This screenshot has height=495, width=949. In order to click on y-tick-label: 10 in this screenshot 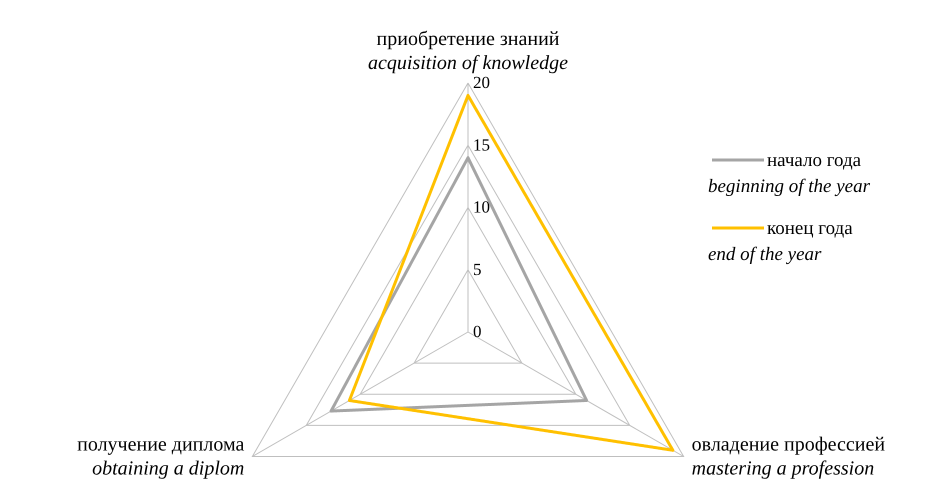, I will do `click(481, 207)`.